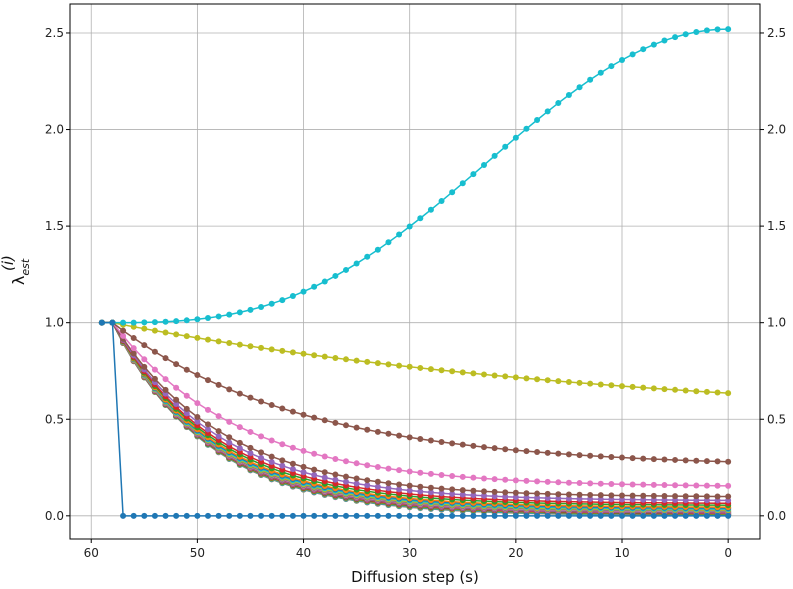 This screenshot has width=793, height=589. What do you see at coordinates (8, 263) in the screenshot?
I see `y-axis-label-sup: (i)` at bounding box center [8, 263].